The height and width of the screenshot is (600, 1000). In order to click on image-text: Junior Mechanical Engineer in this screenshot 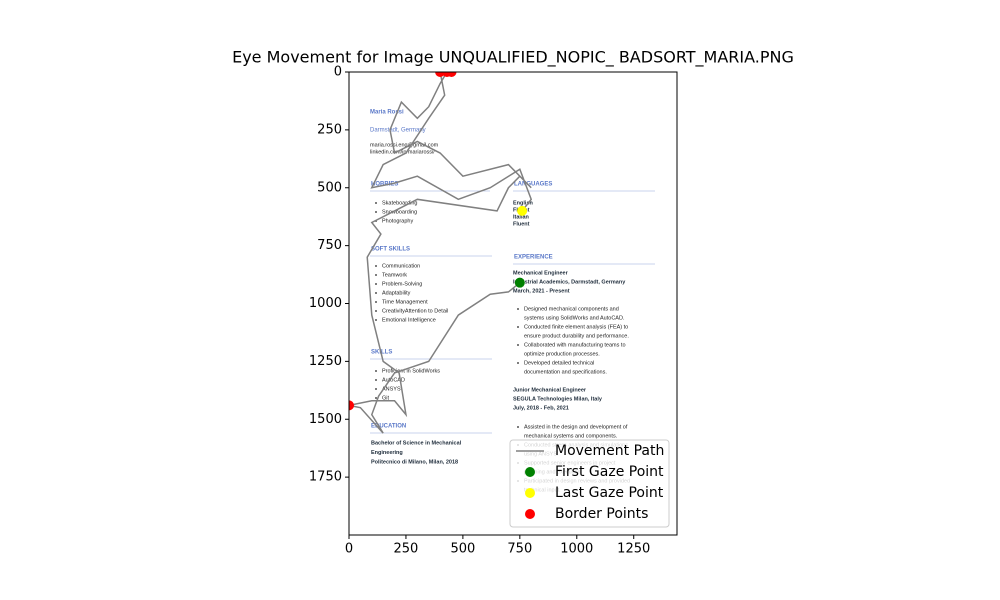, I will do `click(550, 390)`.